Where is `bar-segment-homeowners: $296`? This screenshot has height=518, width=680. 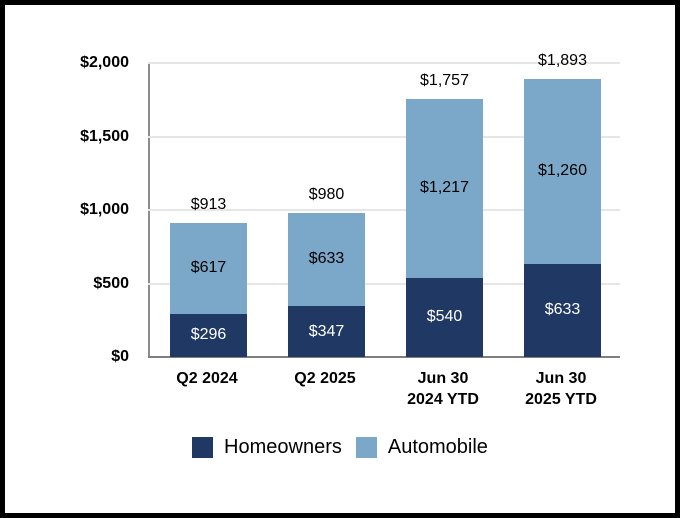 bar-segment-homeowners: $296 is located at coordinates (208, 335).